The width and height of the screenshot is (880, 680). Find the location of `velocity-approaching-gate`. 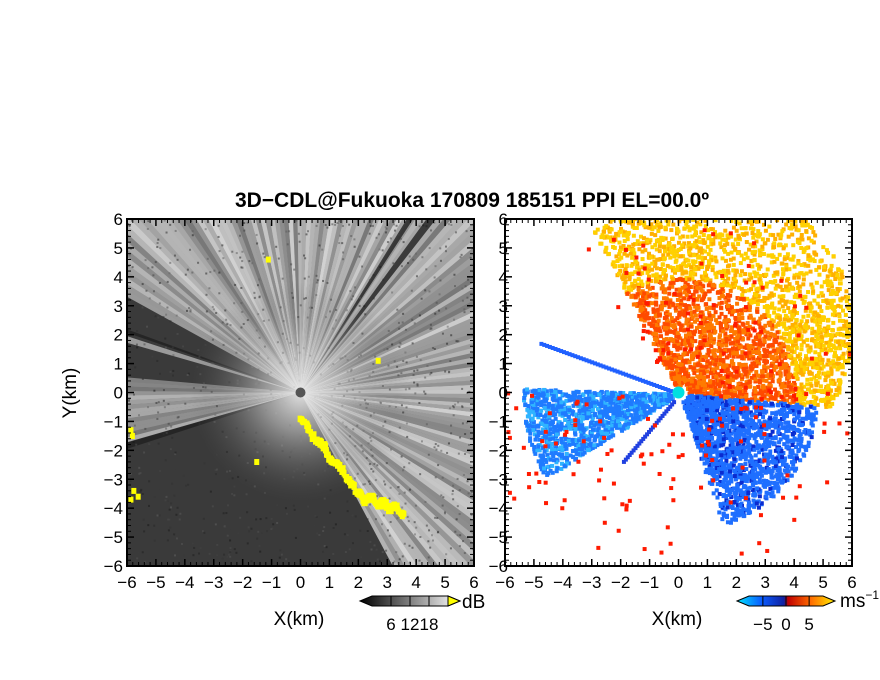

velocity-approaching-gate is located at coordinates (730, 474).